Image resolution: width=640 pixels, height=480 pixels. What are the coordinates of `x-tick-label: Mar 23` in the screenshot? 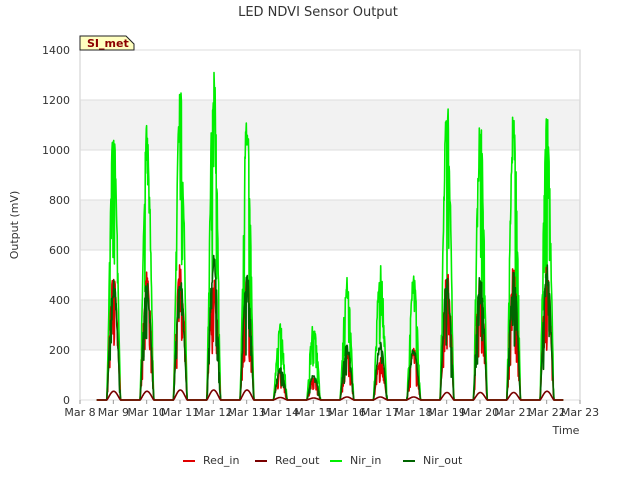 It's located at (580, 412).